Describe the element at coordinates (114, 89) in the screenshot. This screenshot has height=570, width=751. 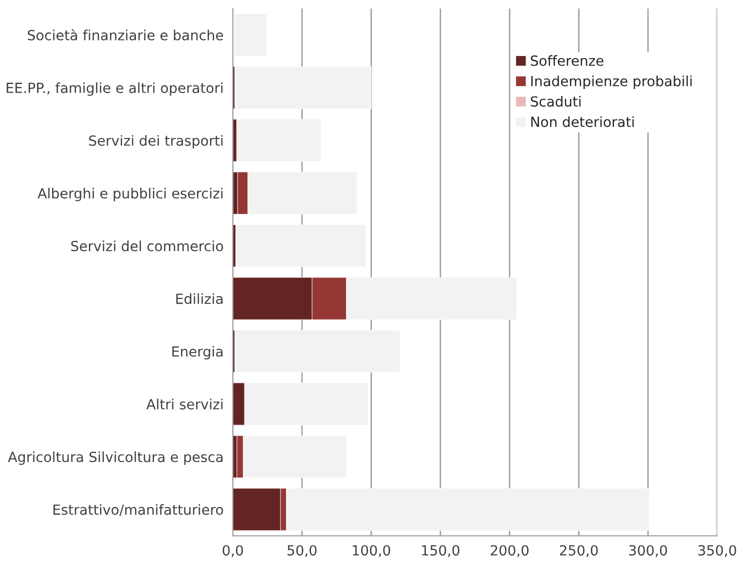
I see `y-tick-label: EE.PP., famiglie e altri operatori` at that location.